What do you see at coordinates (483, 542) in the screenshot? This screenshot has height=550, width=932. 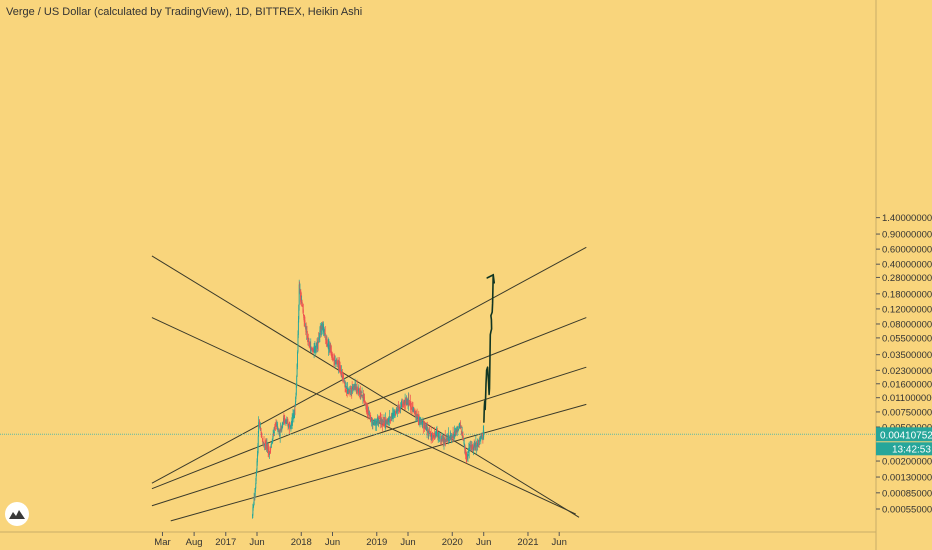 I see `time-tick-label: Jun` at bounding box center [483, 542].